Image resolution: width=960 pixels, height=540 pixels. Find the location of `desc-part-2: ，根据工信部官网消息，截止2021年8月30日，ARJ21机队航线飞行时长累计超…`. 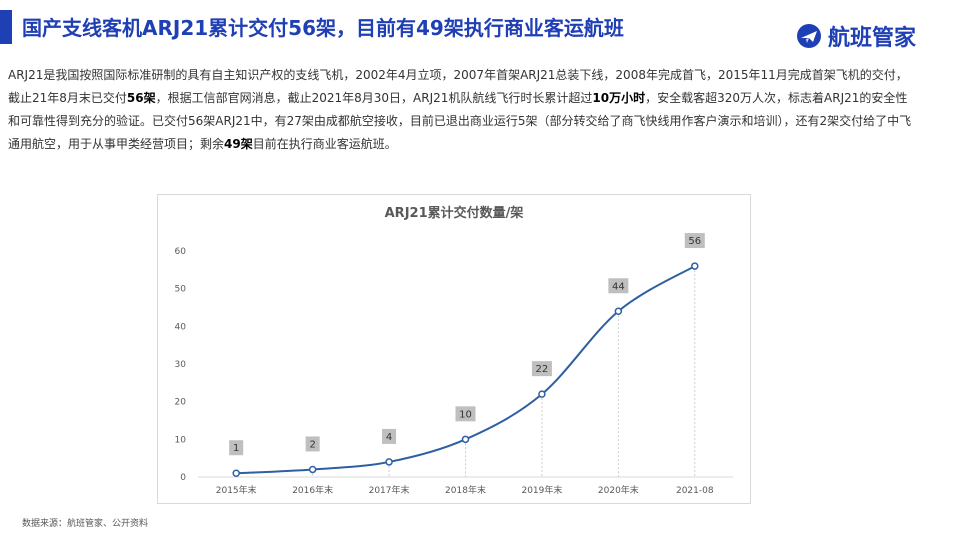

desc-part-2: ，根据工信部官网消息，截止2021年8月30日，ARJ21机队航线飞行时长累计超… is located at coordinates (374, 98).